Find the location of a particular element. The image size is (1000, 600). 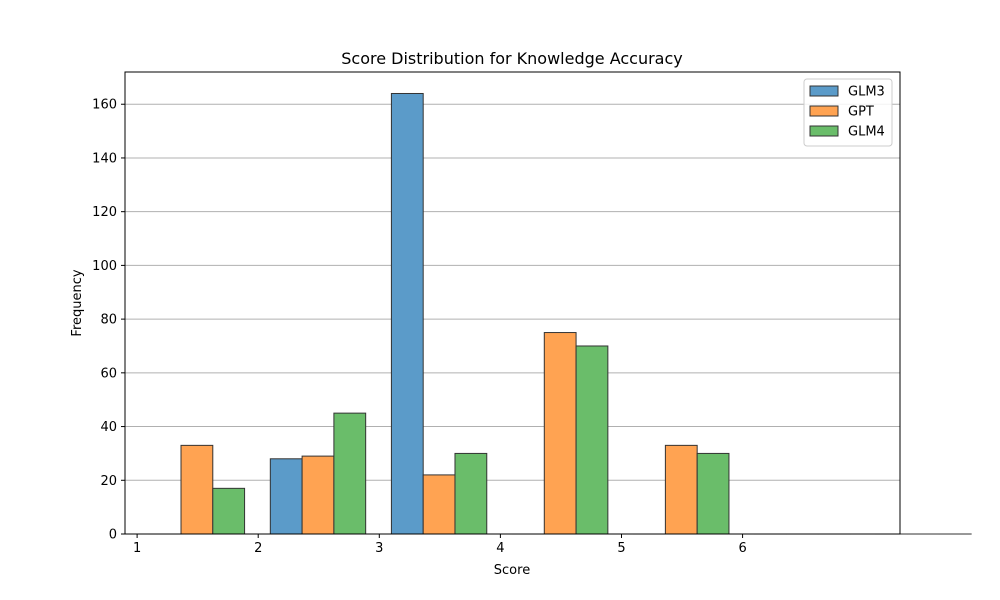

legend-label: GLM4 is located at coordinates (866, 132).